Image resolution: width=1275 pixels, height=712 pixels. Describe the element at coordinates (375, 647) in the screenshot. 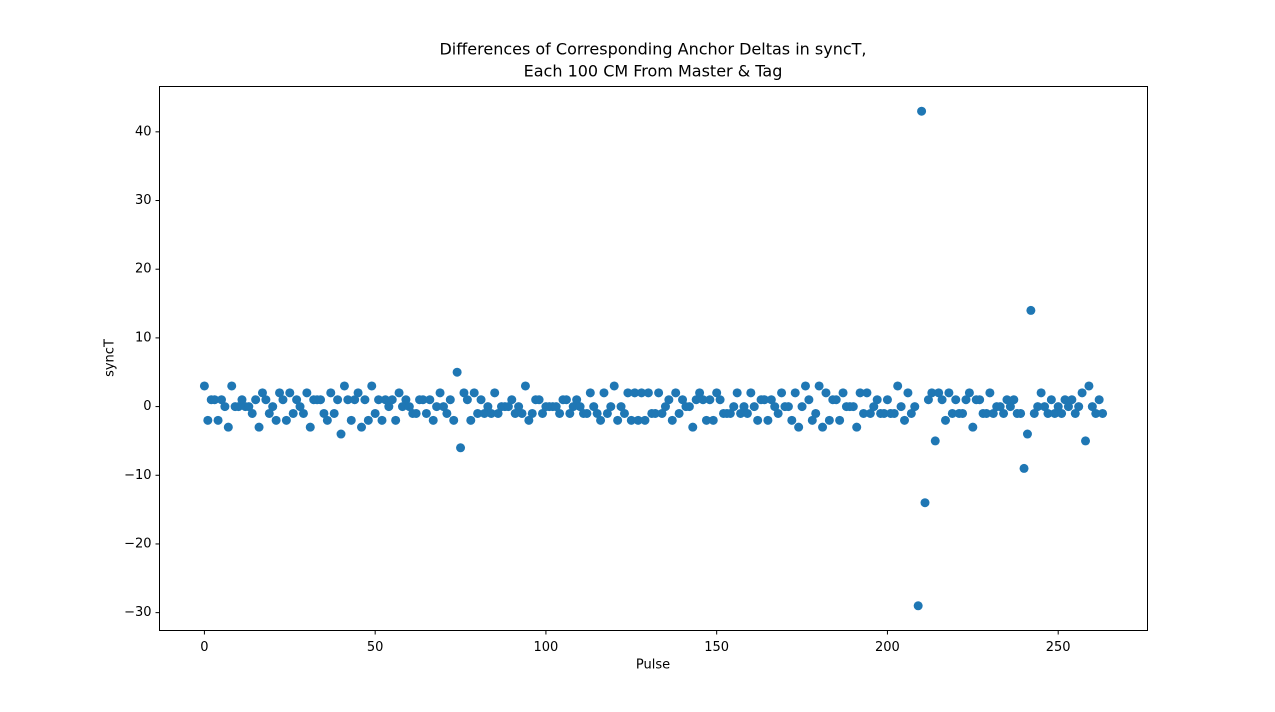

I see `x-tick-label: 50` at that location.